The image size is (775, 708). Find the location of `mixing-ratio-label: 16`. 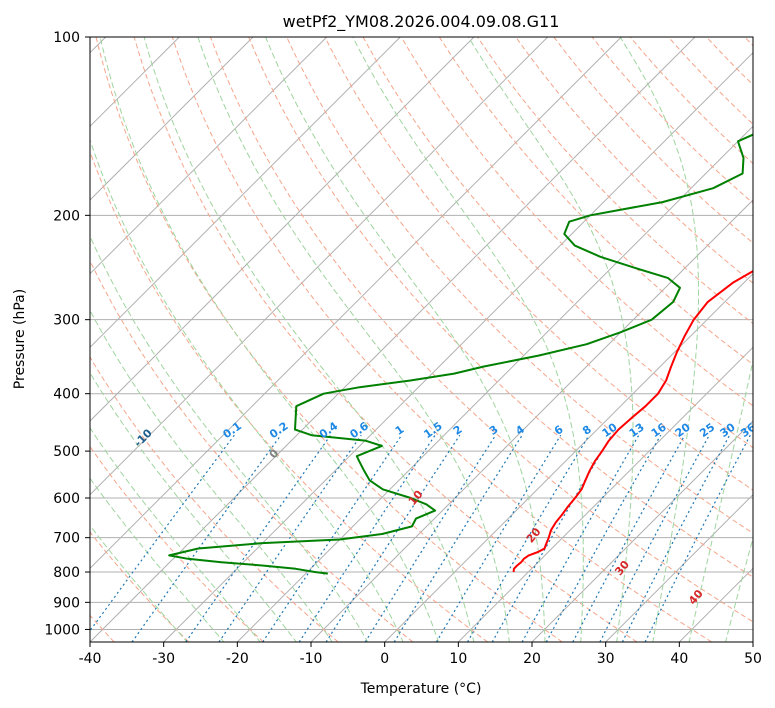

mixing-ratio-label: 16 is located at coordinates (659, 430).